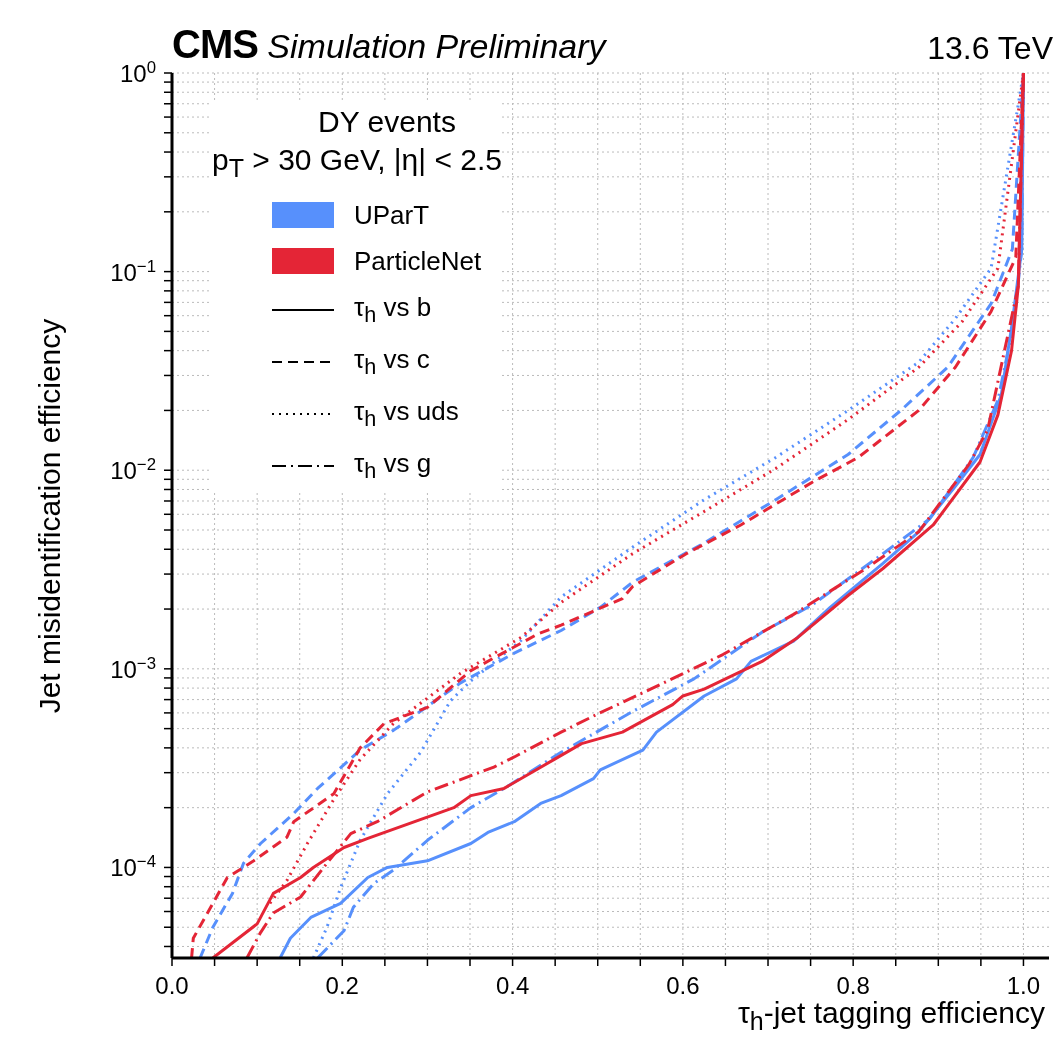  Describe the element at coordinates (342, 985) in the screenshot. I see `x-tick-label: 0.2` at that location.